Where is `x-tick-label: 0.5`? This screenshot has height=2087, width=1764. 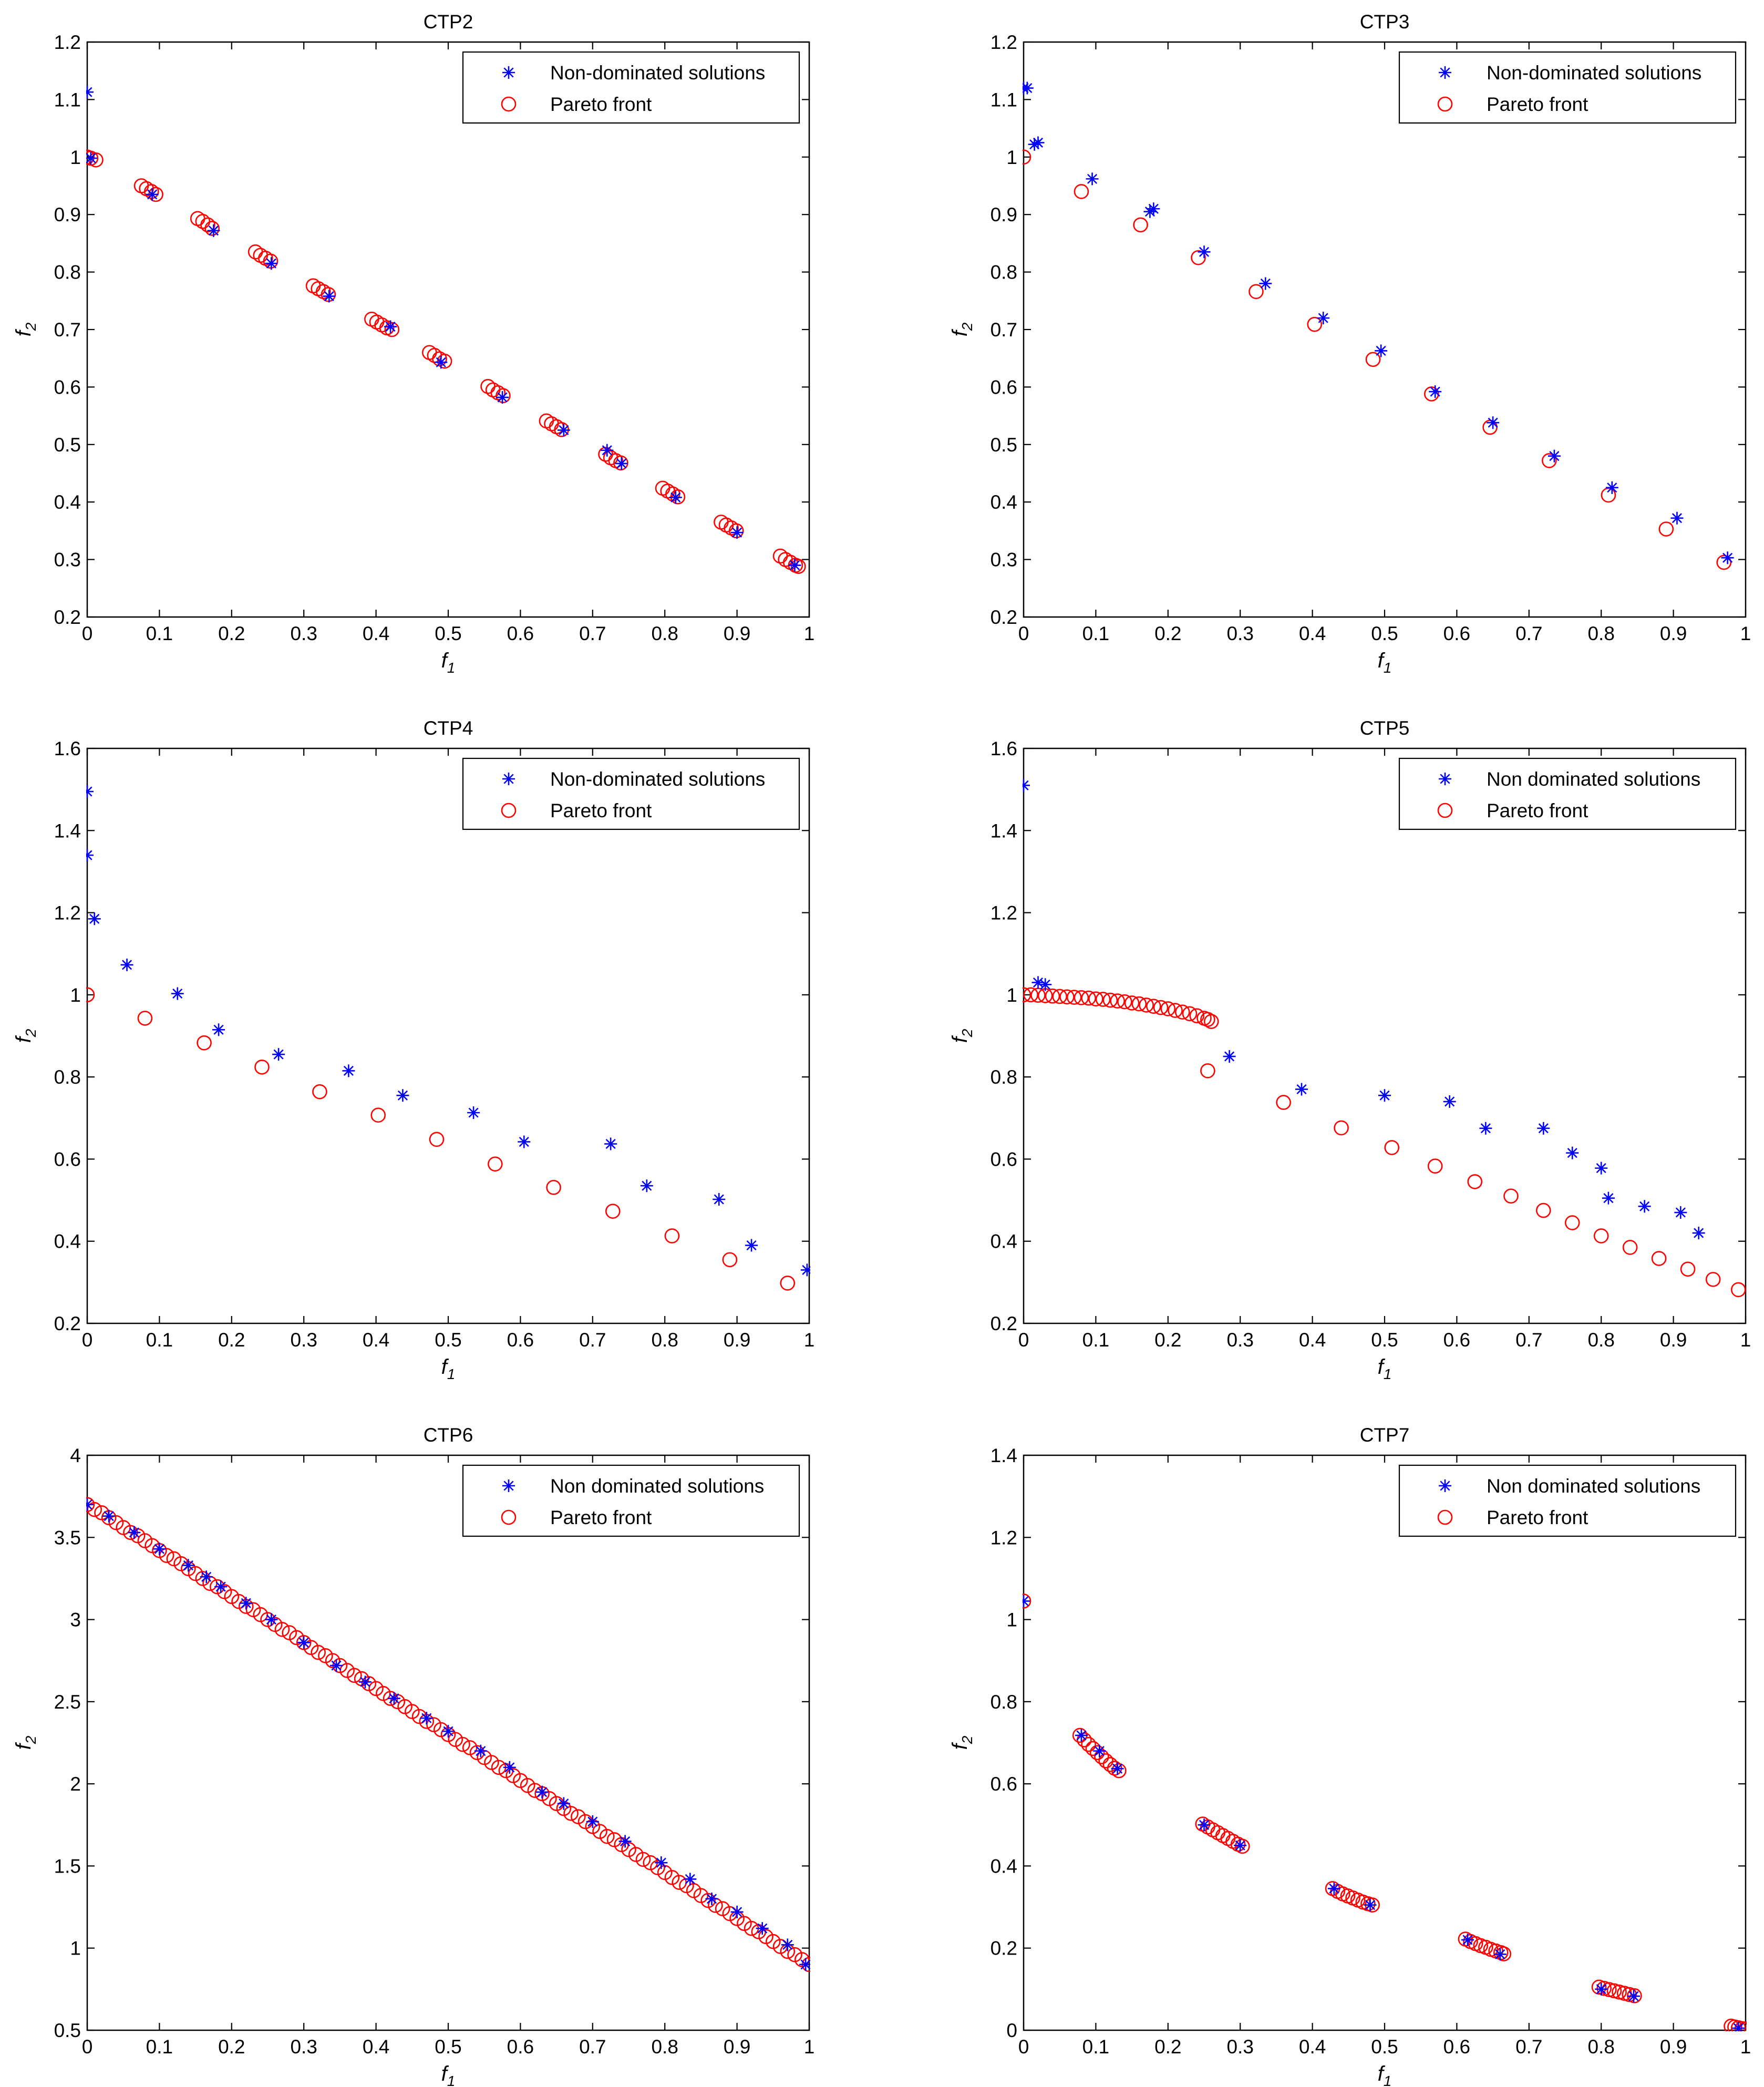 x-tick-label: 0.5 is located at coordinates (1384, 633).